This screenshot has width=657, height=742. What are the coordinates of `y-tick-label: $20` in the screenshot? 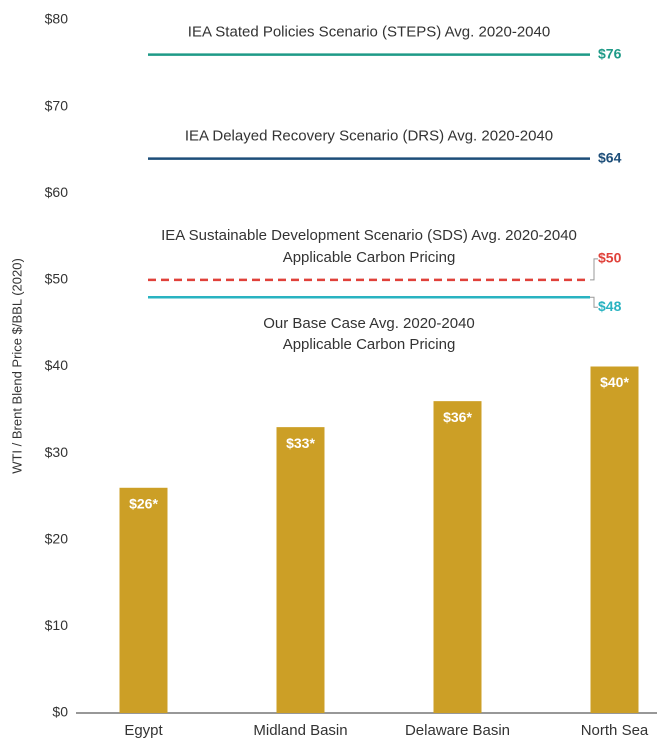 It's located at (57, 538).